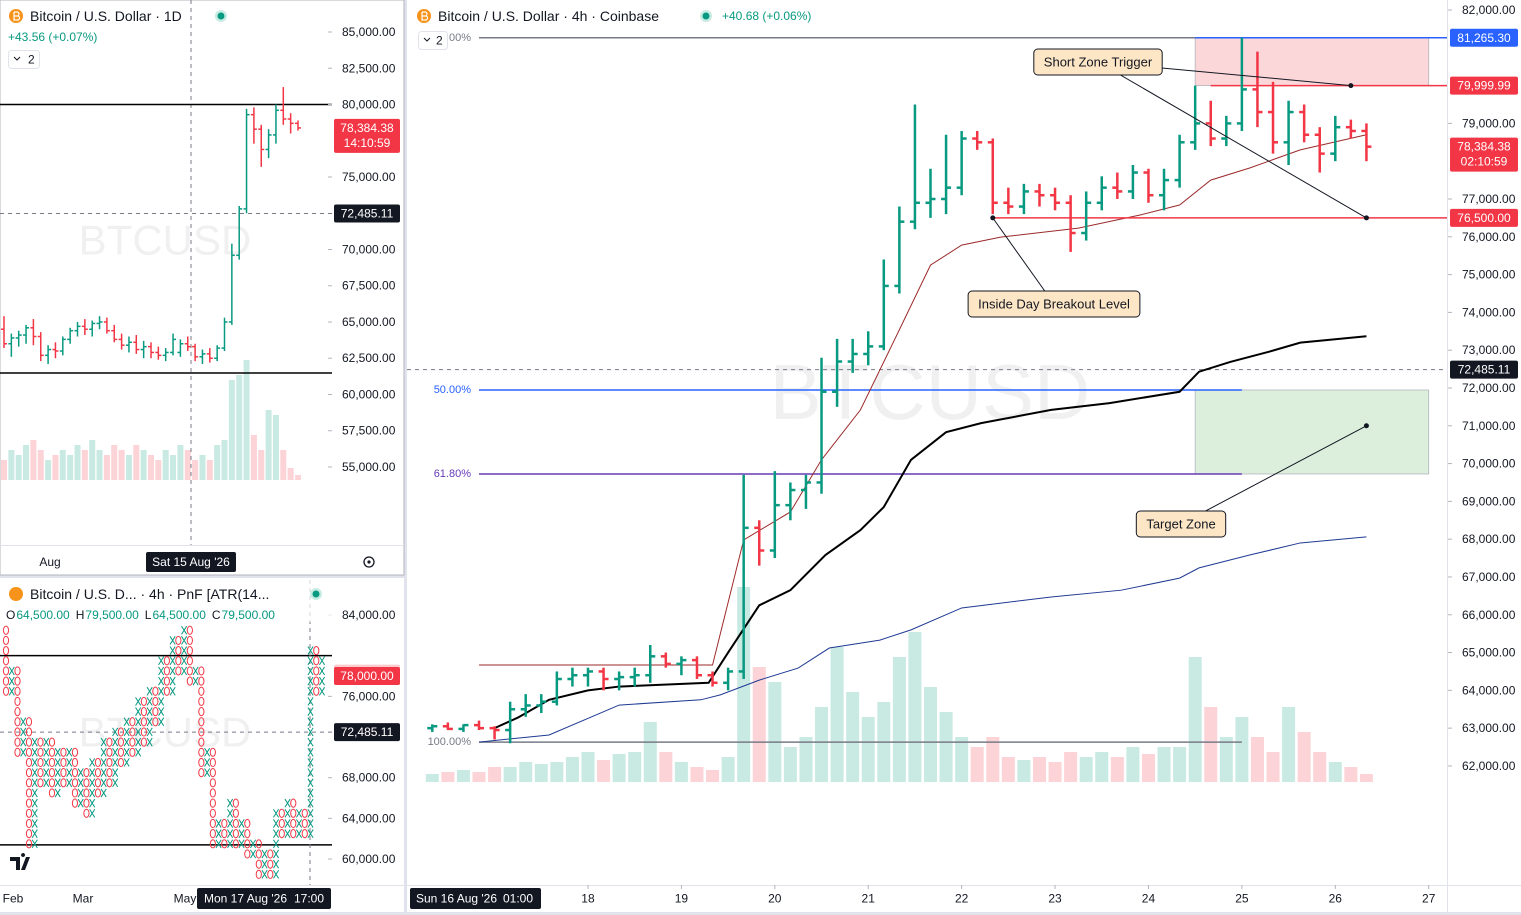 Image resolution: width=1521 pixels, height=915 pixels. I want to click on callout-box, so click(1098, 62).